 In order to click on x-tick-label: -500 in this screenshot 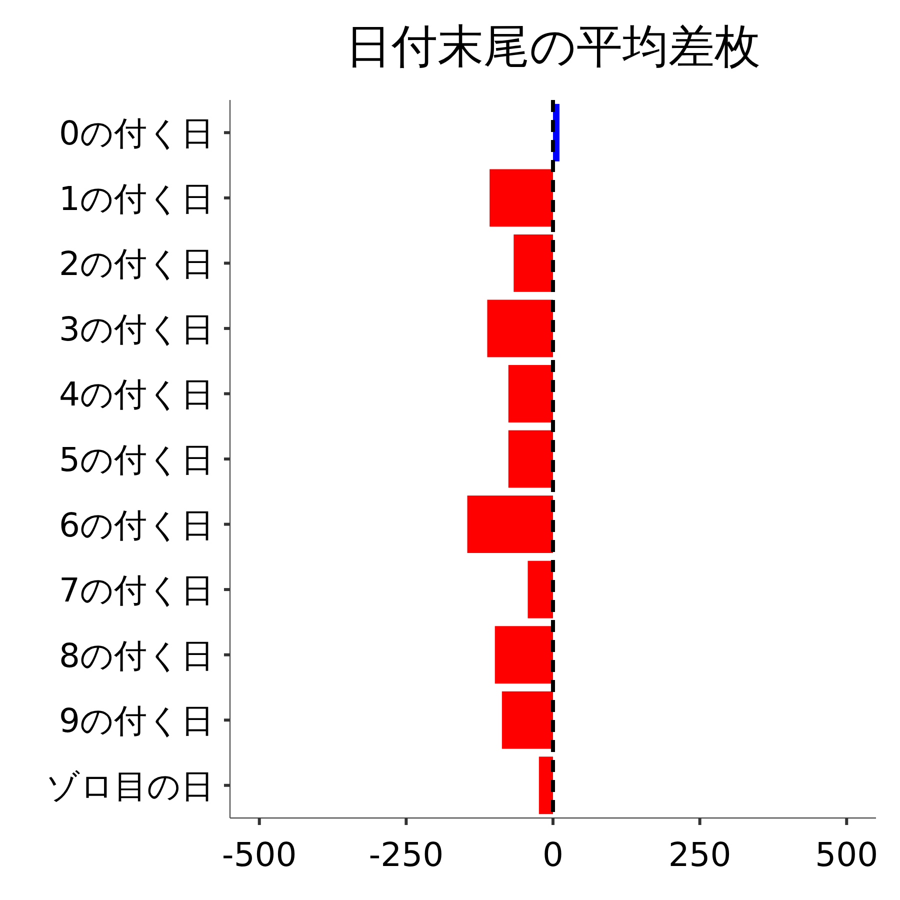, I will do `click(259, 854)`.